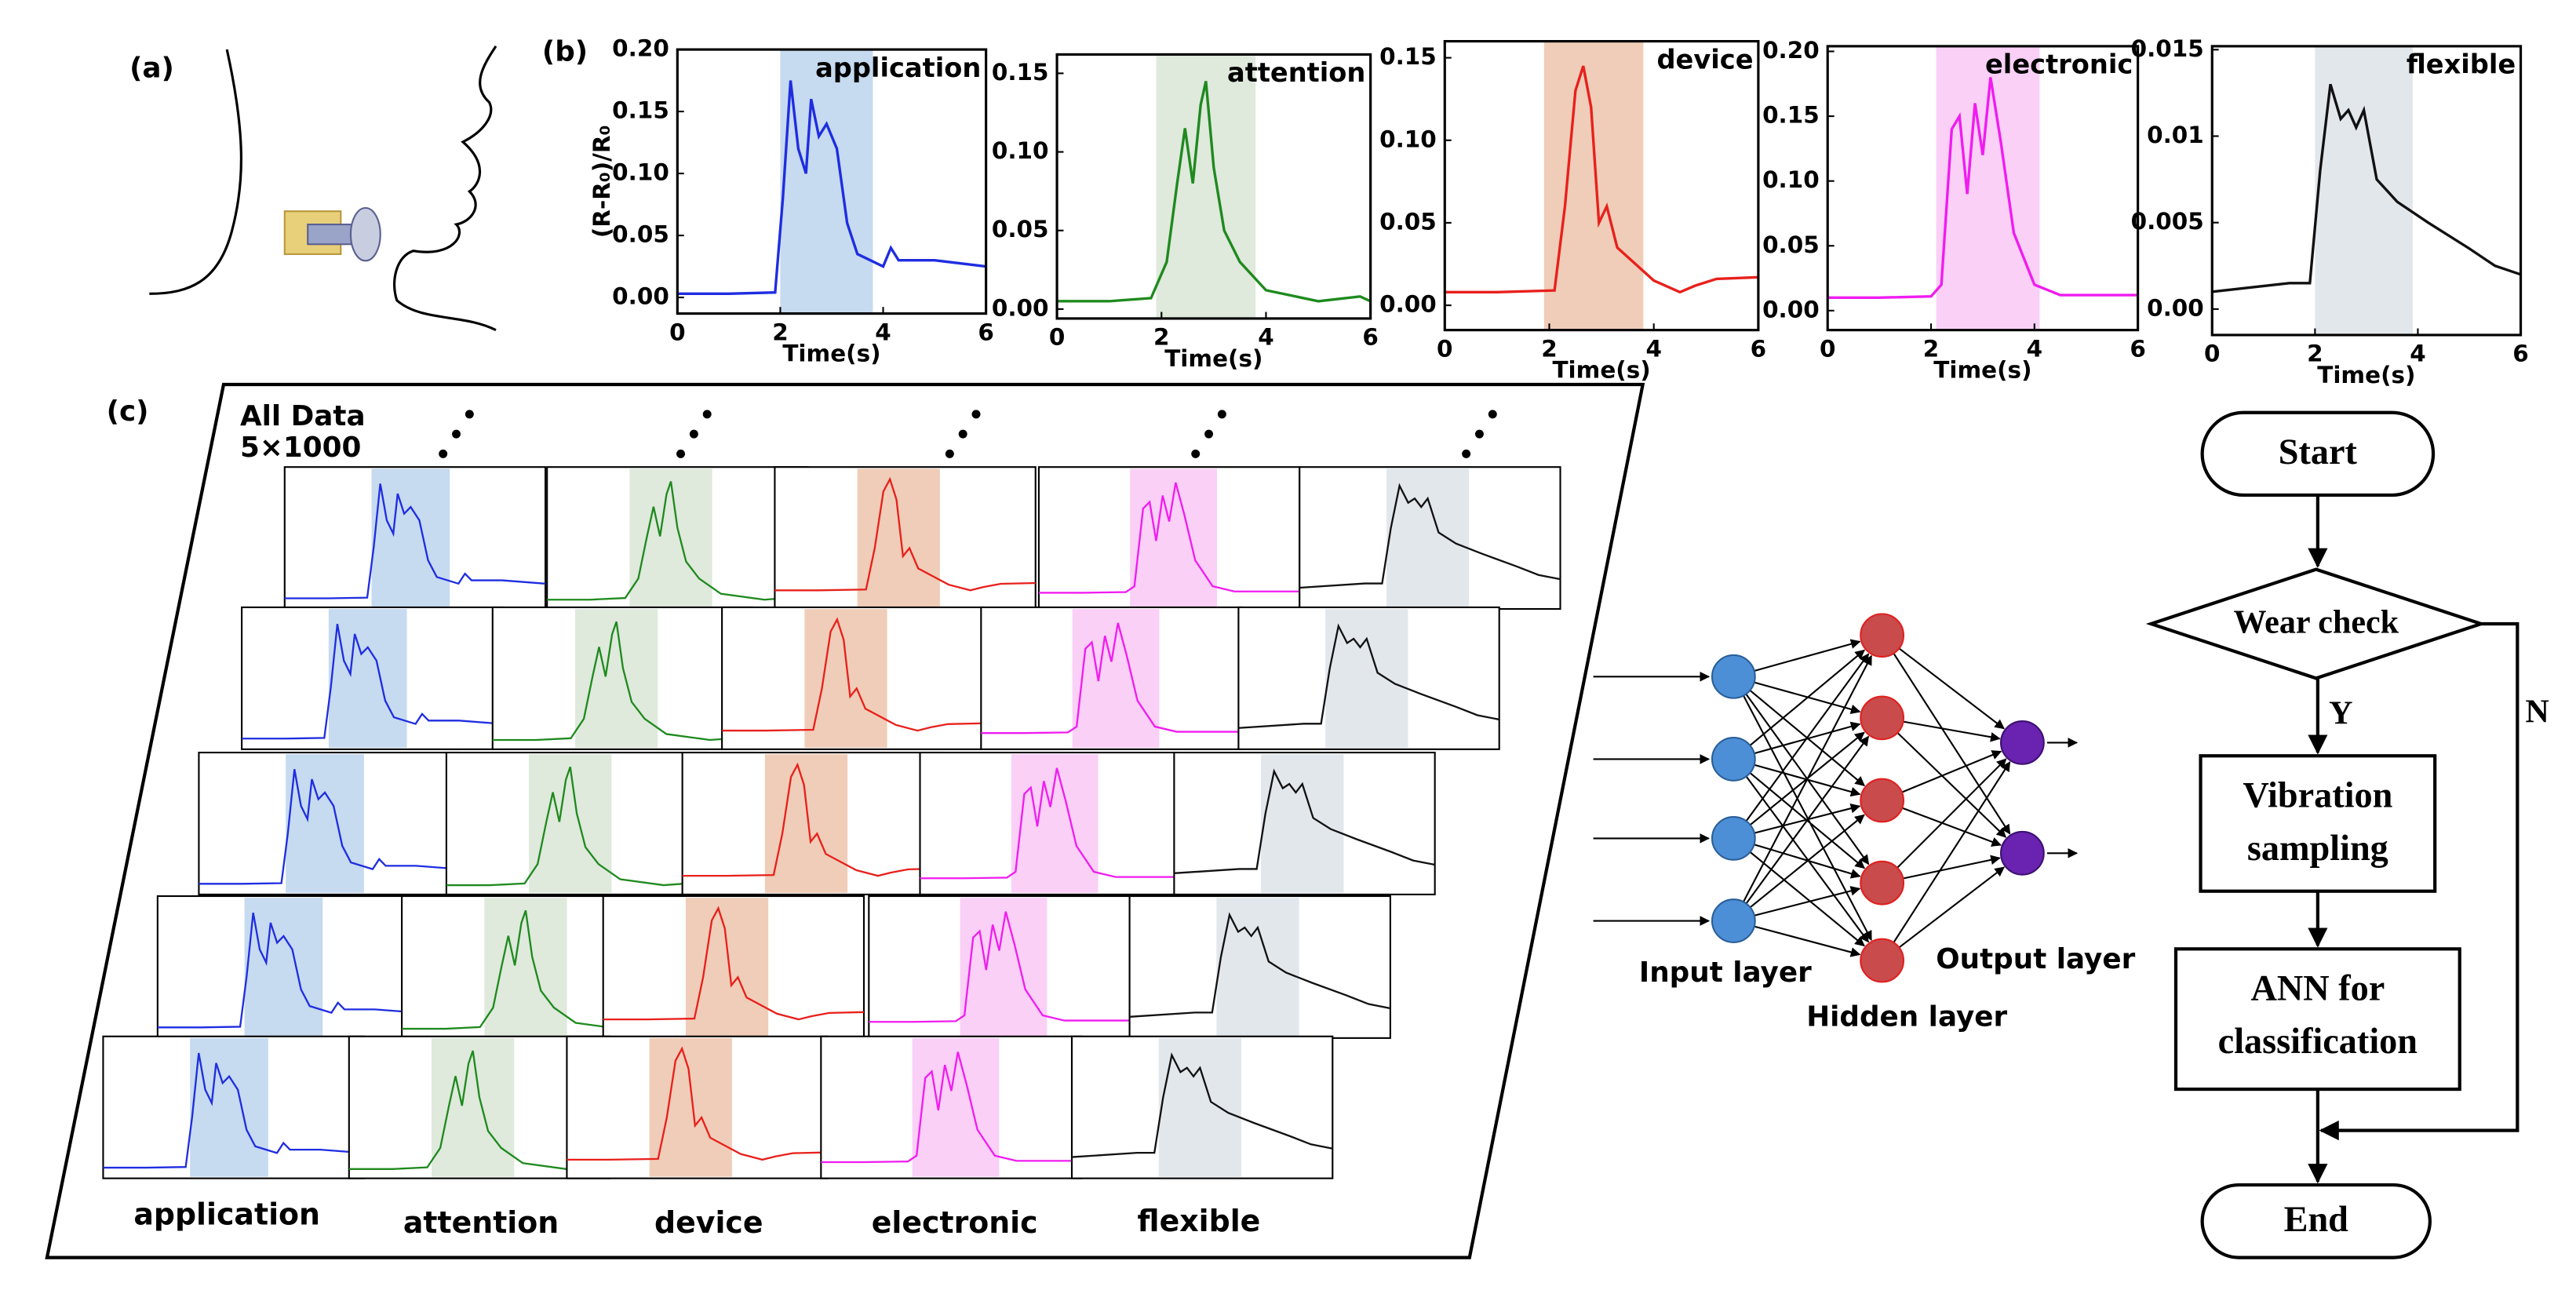  I want to click on panel-label: (c), so click(128, 411).